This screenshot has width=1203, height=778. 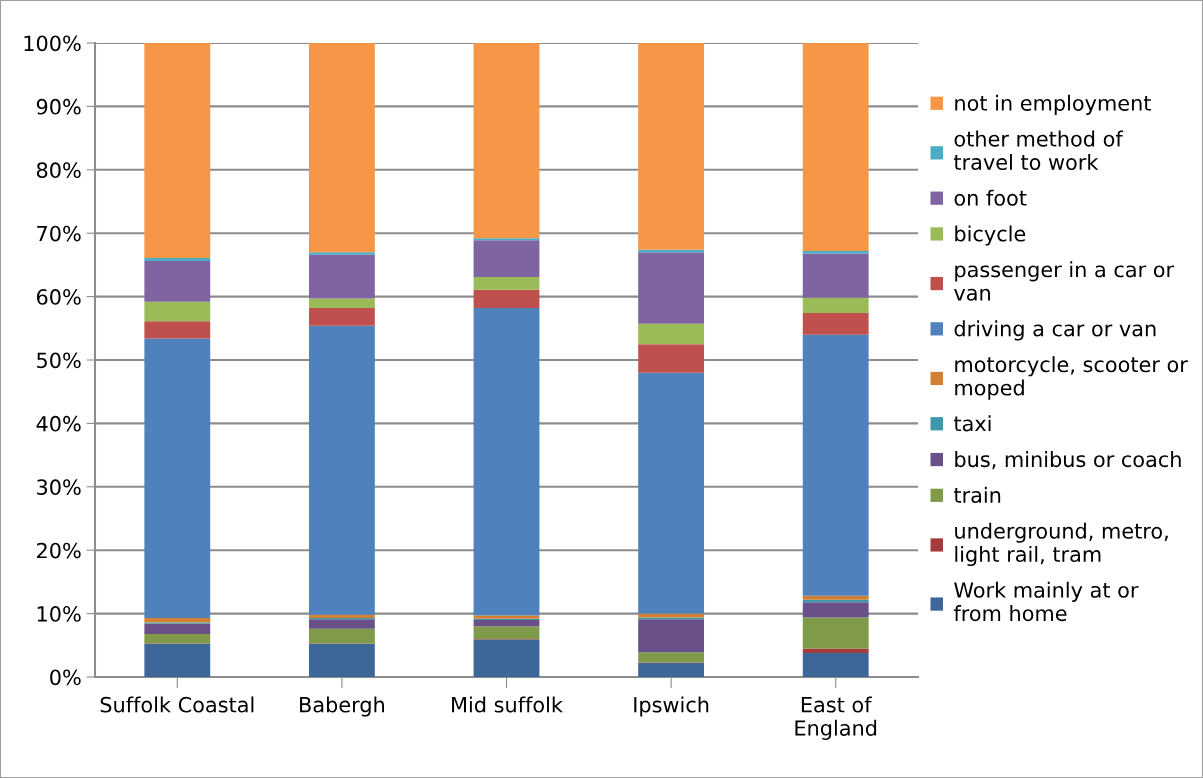 What do you see at coordinates (1068, 460) in the screenshot?
I see `legend-label: bus, minibus or coach` at bounding box center [1068, 460].